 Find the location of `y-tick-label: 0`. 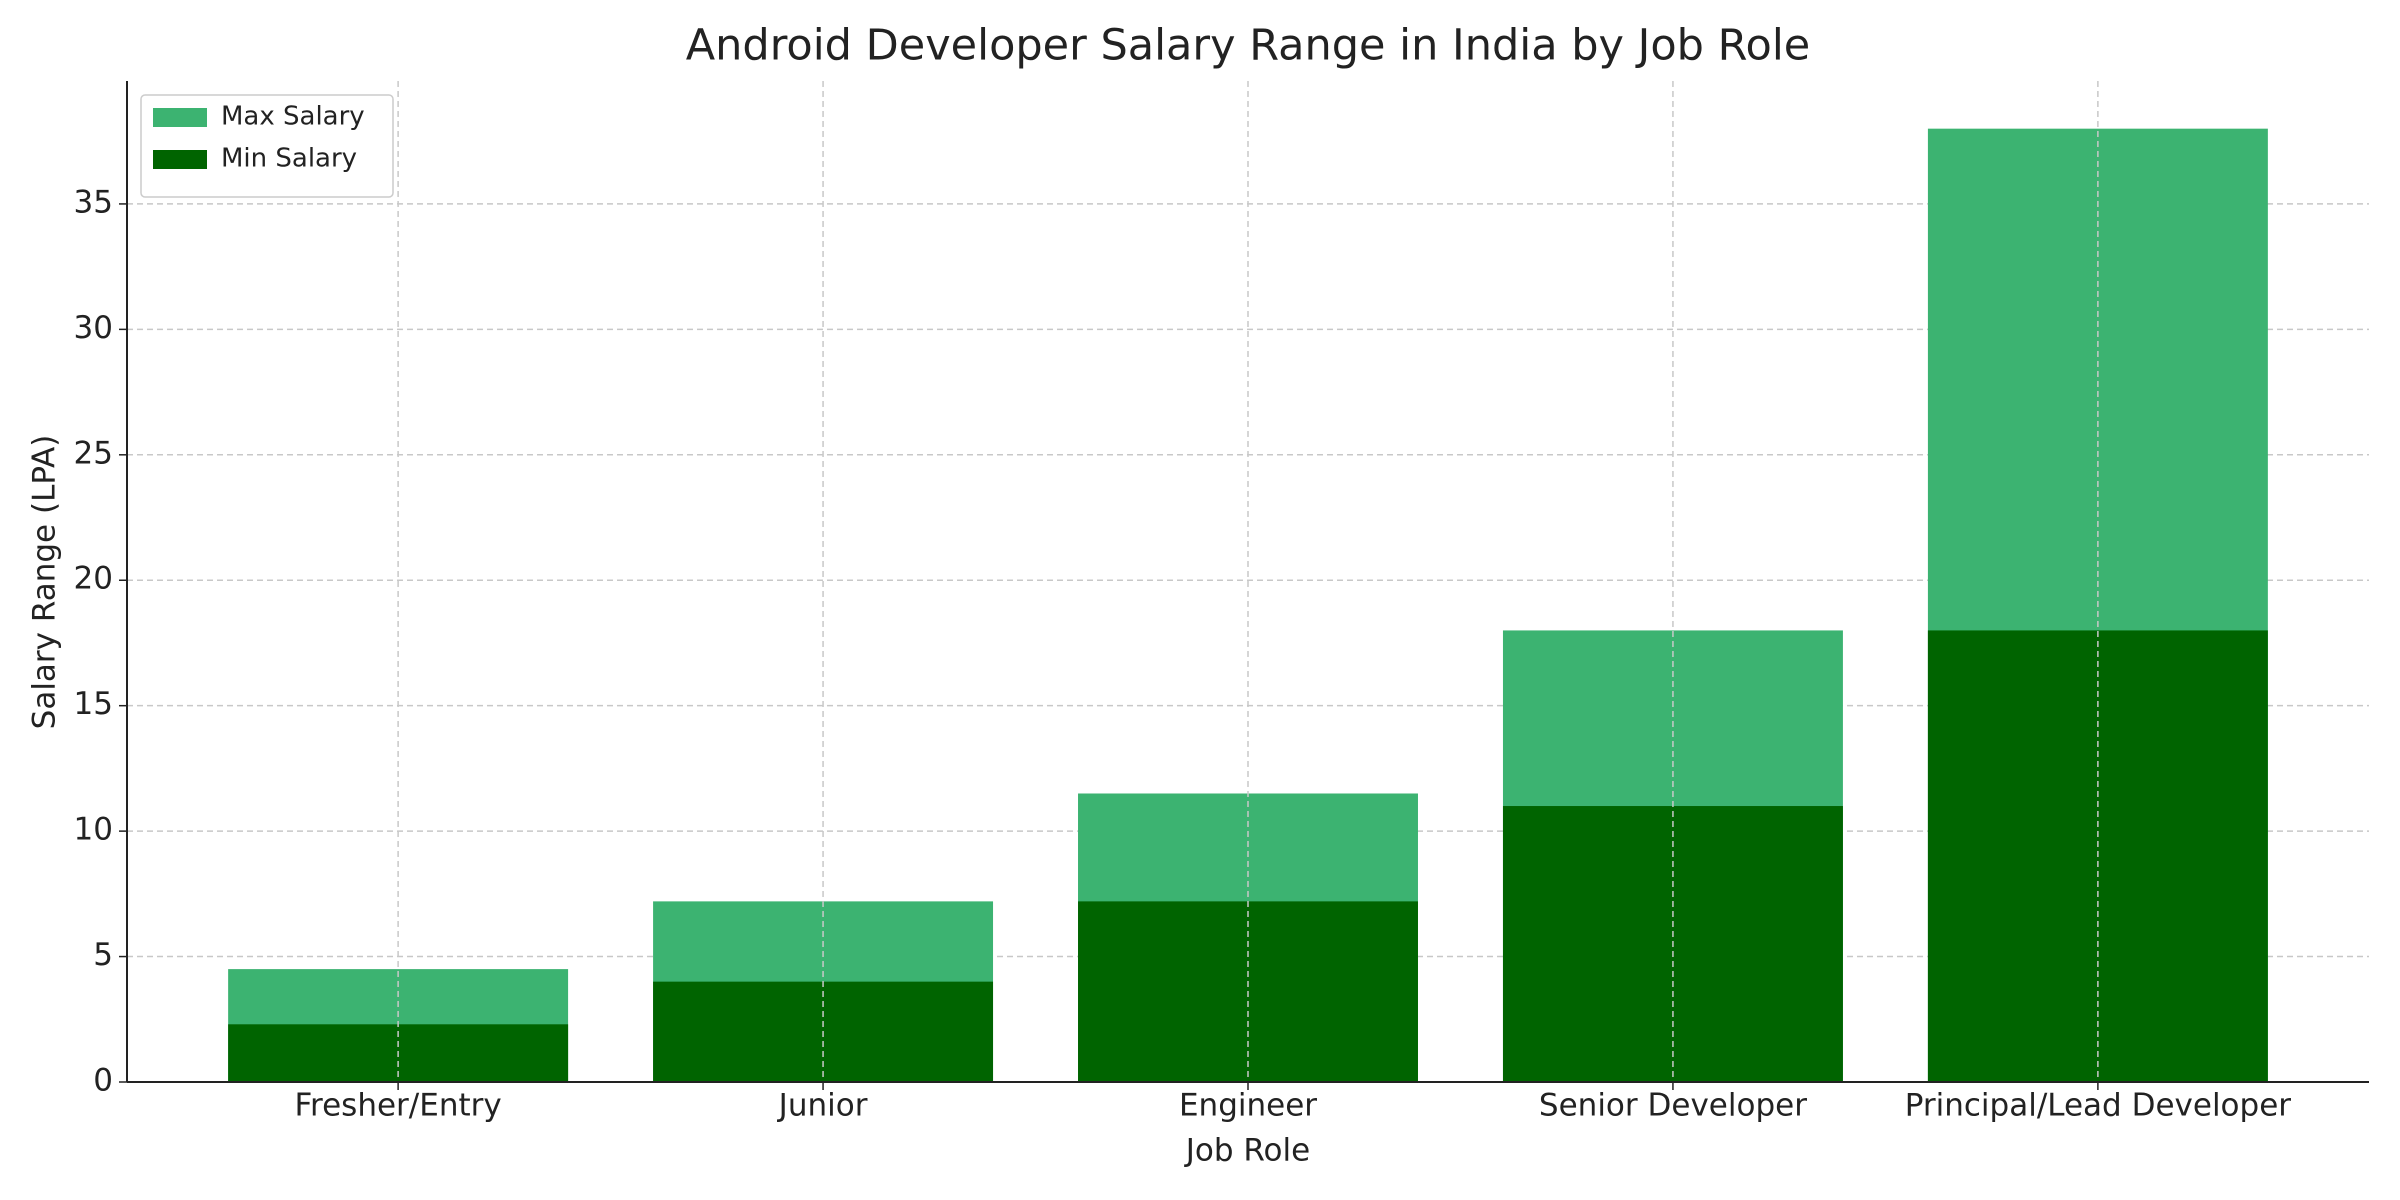

y-tick-label: 0 is located at coordinates (103, 1081).